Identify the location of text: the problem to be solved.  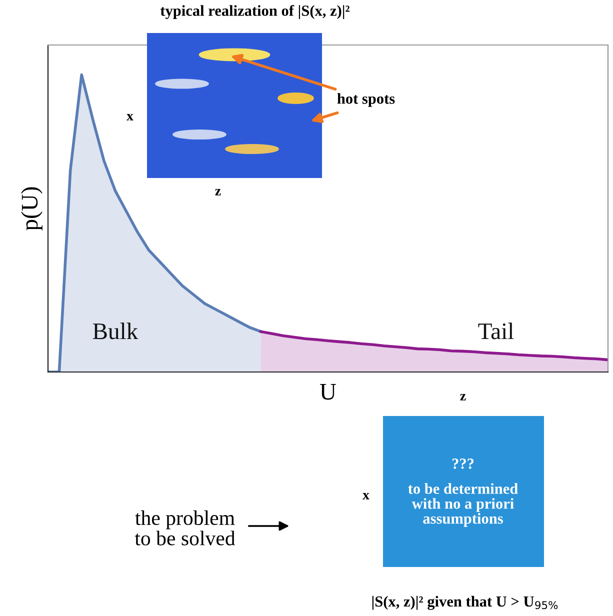
(185, 528).